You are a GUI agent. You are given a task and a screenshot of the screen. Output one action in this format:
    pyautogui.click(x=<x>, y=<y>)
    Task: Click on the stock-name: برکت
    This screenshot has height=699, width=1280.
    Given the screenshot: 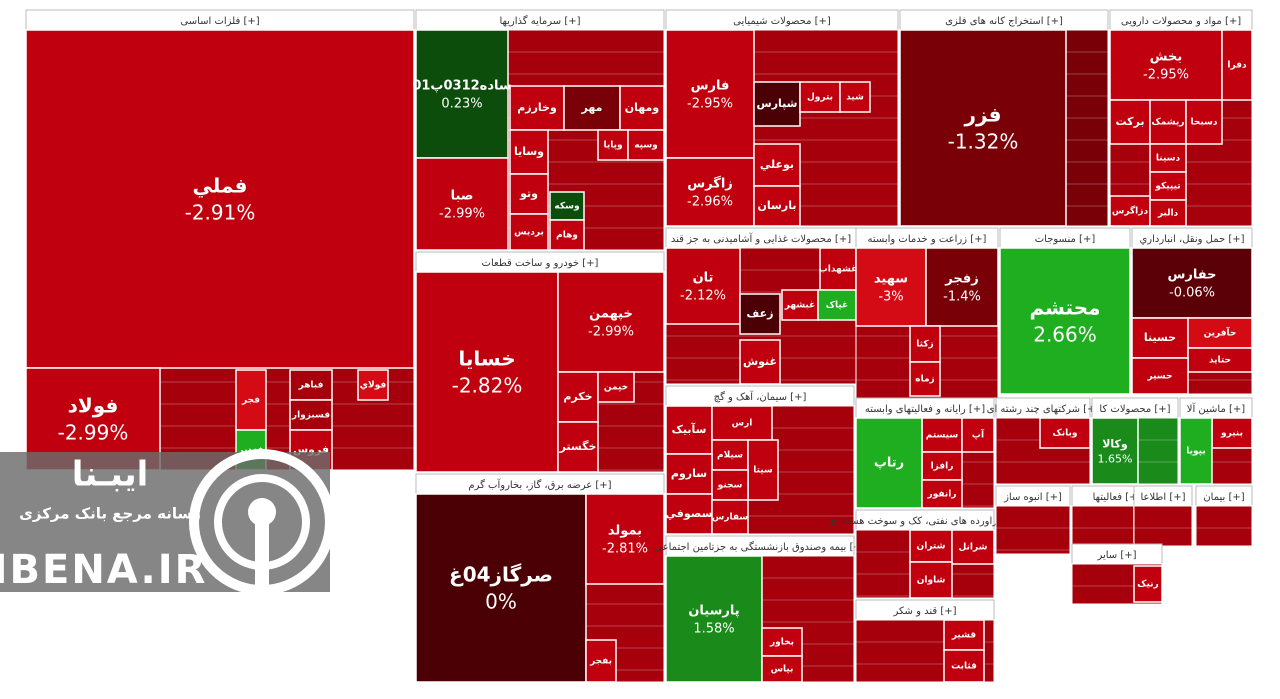 What is the action you would take?
    pyautogui.click(x=1129, y=121)
    